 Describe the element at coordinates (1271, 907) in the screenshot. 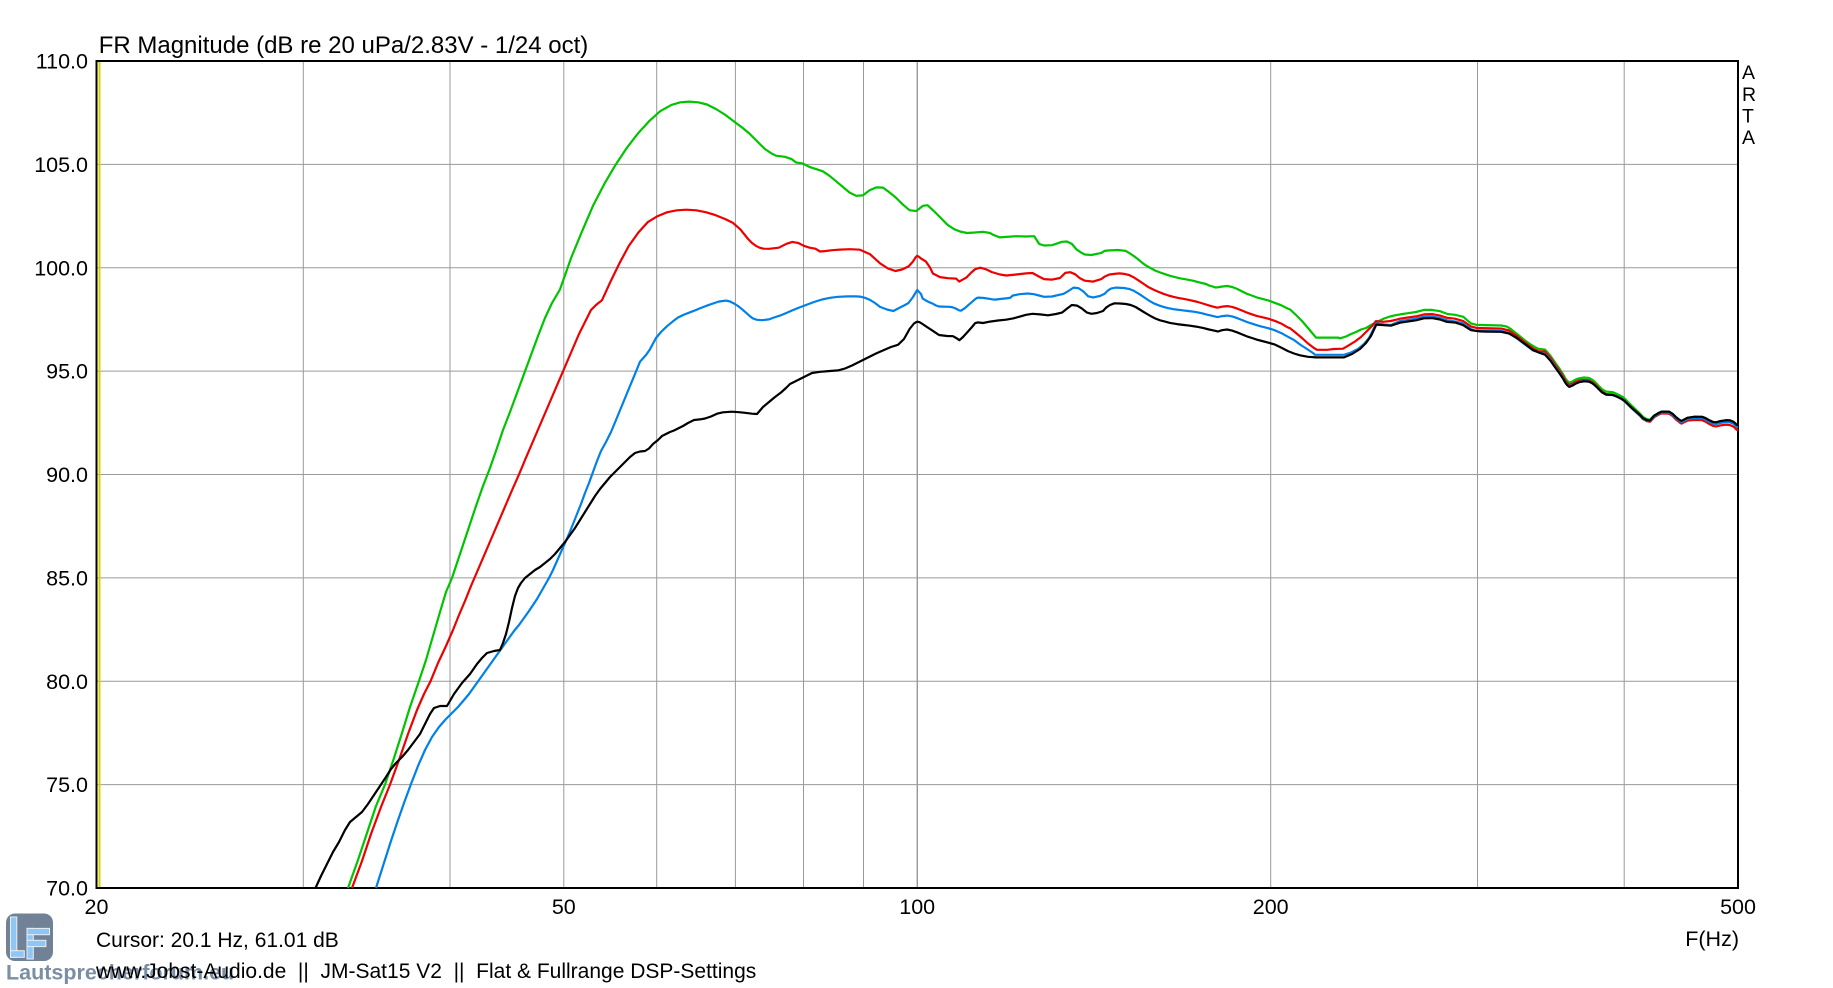

I see `svg-text: 200` at that location.